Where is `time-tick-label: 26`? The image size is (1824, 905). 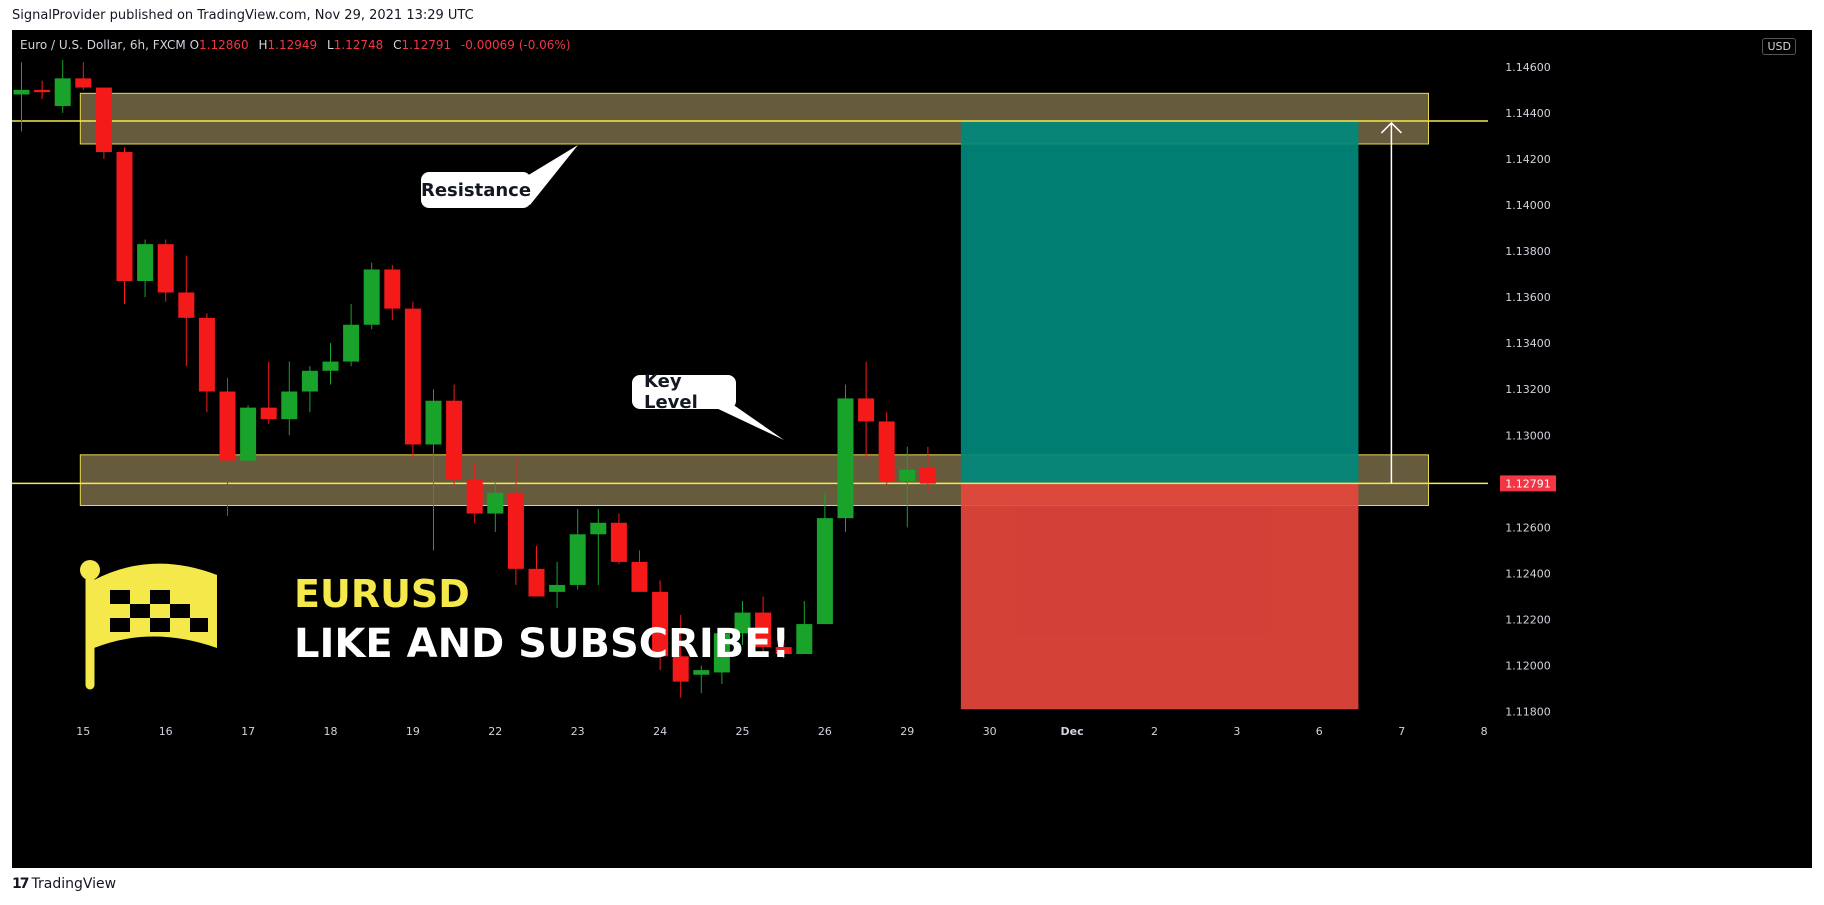
time-tick-label: 26 is located at coordinates (825, 731).